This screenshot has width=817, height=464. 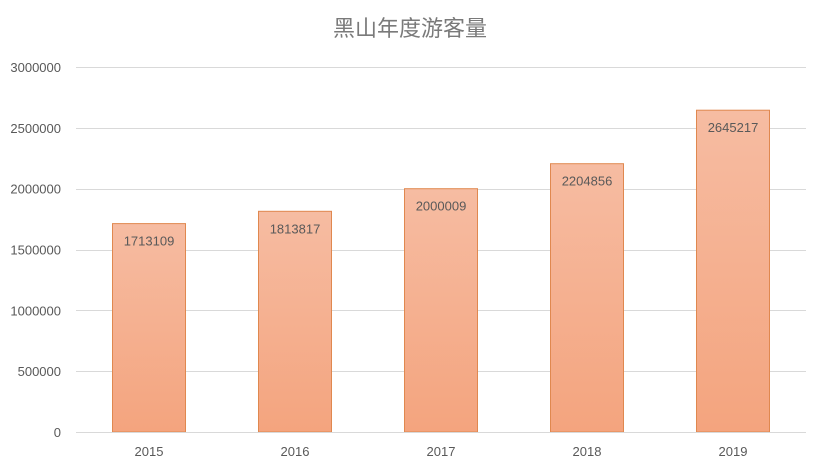 I want to click on y-tick-label: 1500000, so click(x=35, y=250).